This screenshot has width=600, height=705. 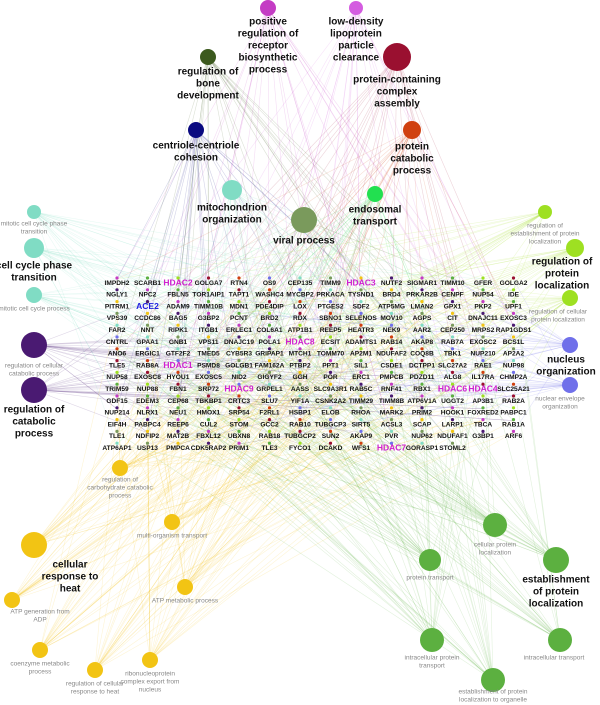 What do you see at coordinates (392, 401) in the screenshot?
I see `gene-label: TIMM8B` at bounding box center [392, 401].